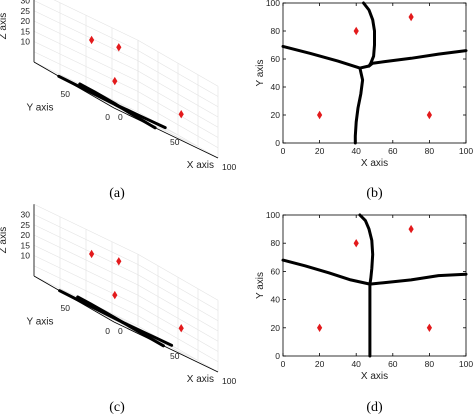  What do you see at coordinates (320, 151) in the screenshot?
I see `x-tick-label: 20` at bounding box center [320, 151].